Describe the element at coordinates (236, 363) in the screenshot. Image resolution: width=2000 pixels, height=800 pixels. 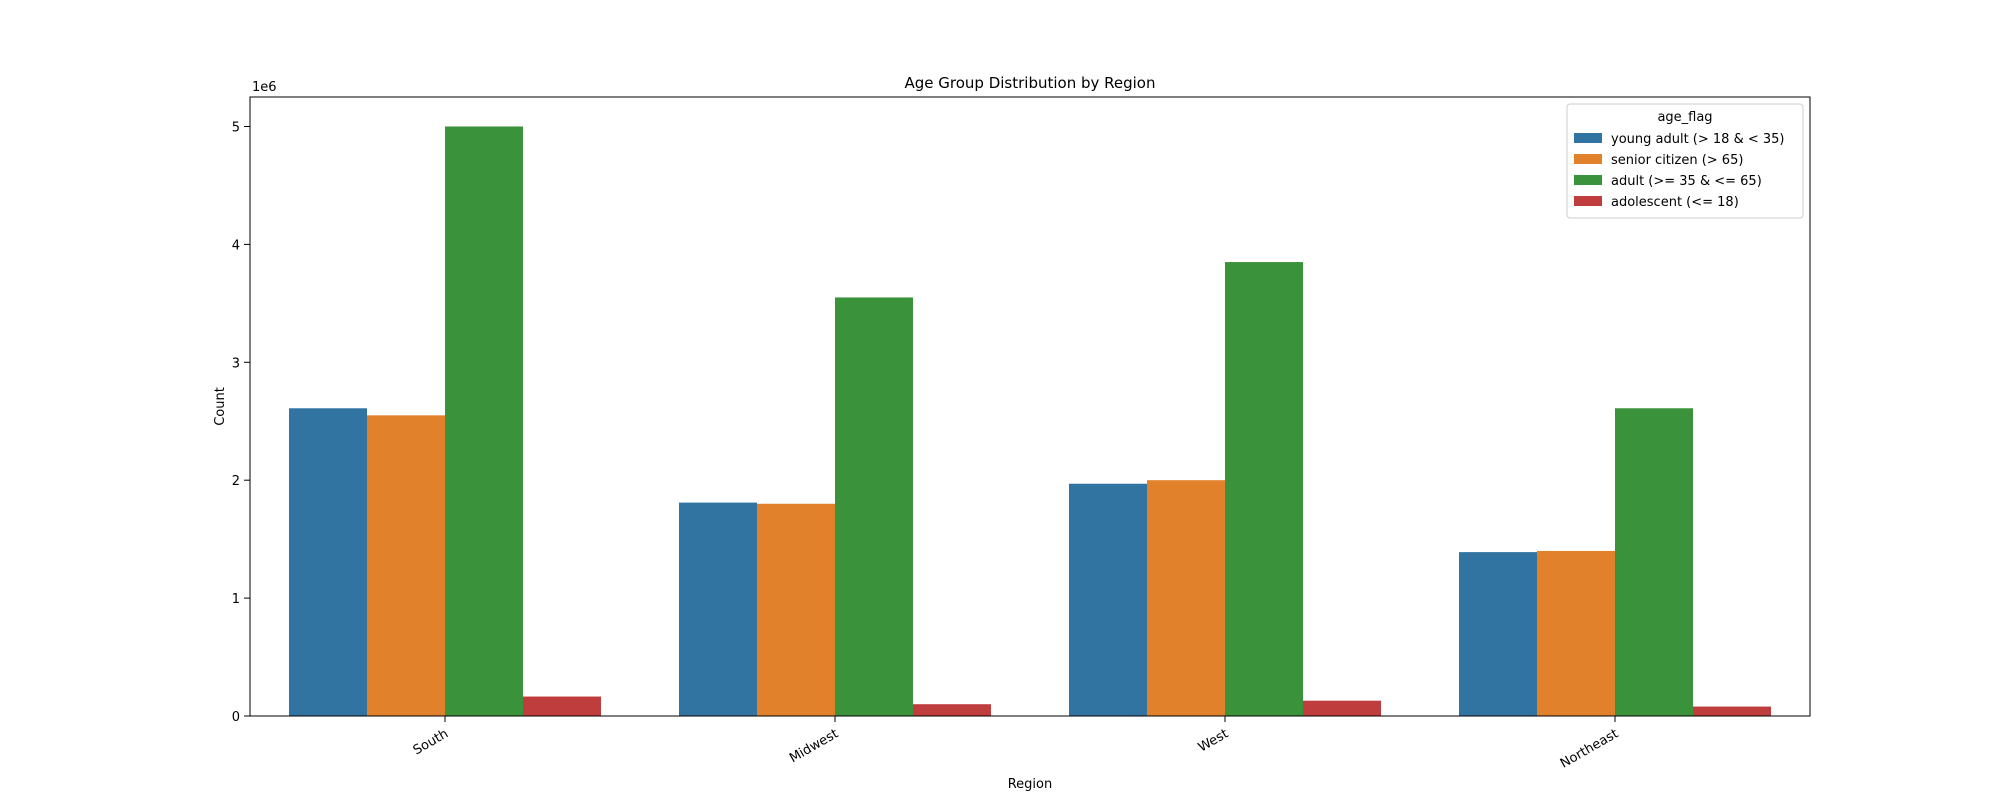
I see `y-tick-label: 3` at that location.